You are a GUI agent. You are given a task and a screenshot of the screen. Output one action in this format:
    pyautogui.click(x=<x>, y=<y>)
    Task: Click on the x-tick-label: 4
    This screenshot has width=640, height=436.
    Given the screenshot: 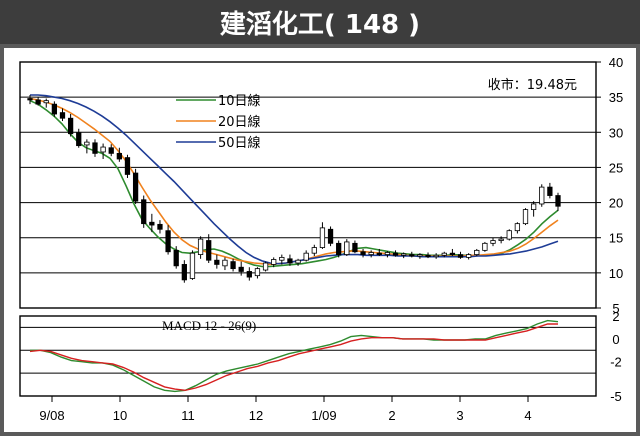 What is the action you would take?
    pyautogui.click(x=527, y=415)
    